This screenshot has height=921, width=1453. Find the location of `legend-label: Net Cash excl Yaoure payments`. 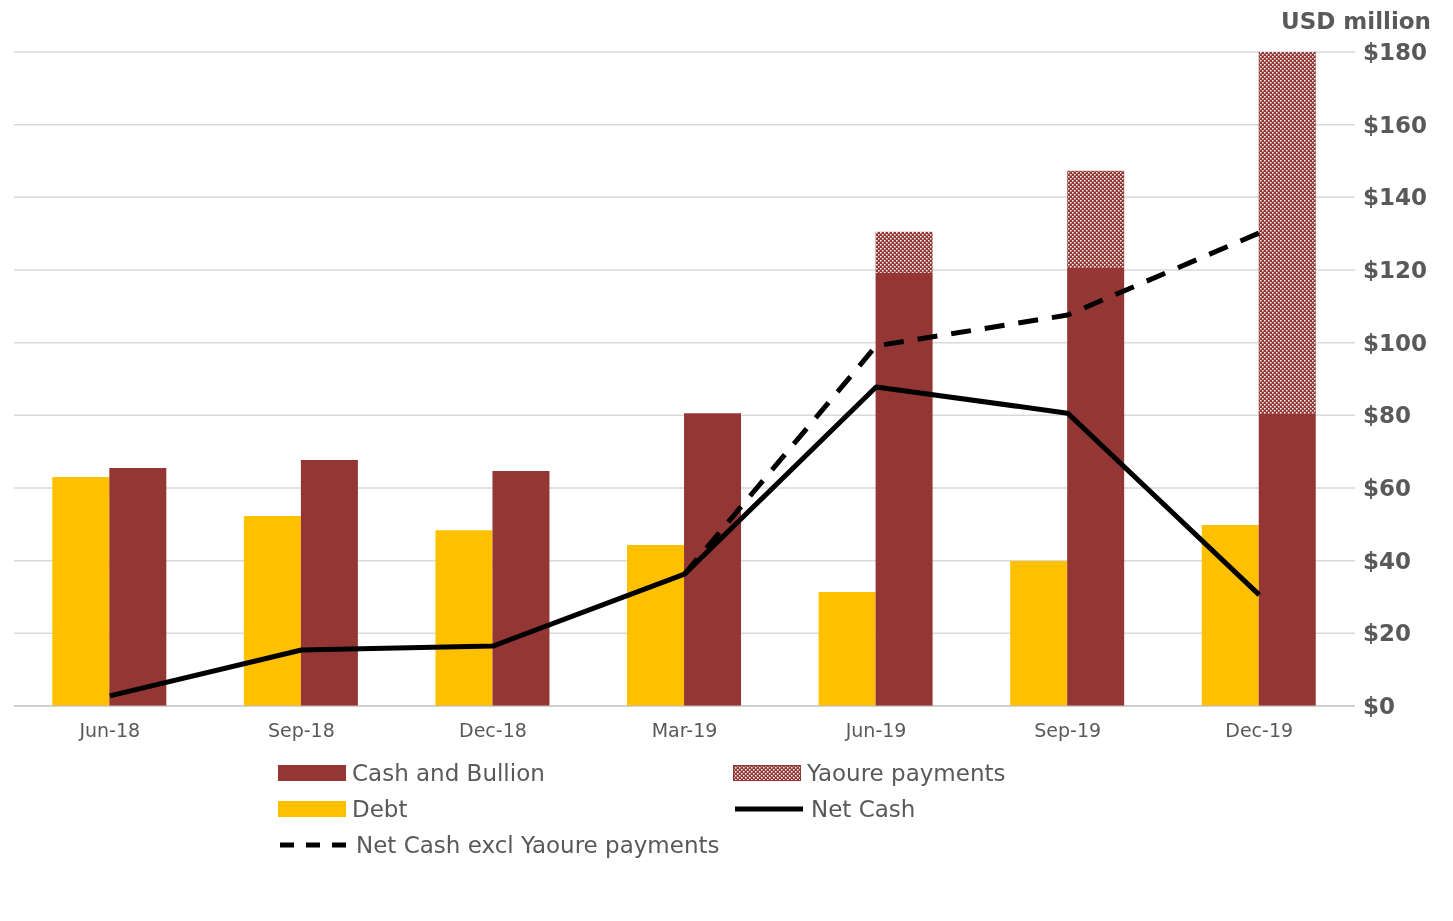

legend-label: Net Cash excl Yaoure payments is located at coordinates (538, 845).